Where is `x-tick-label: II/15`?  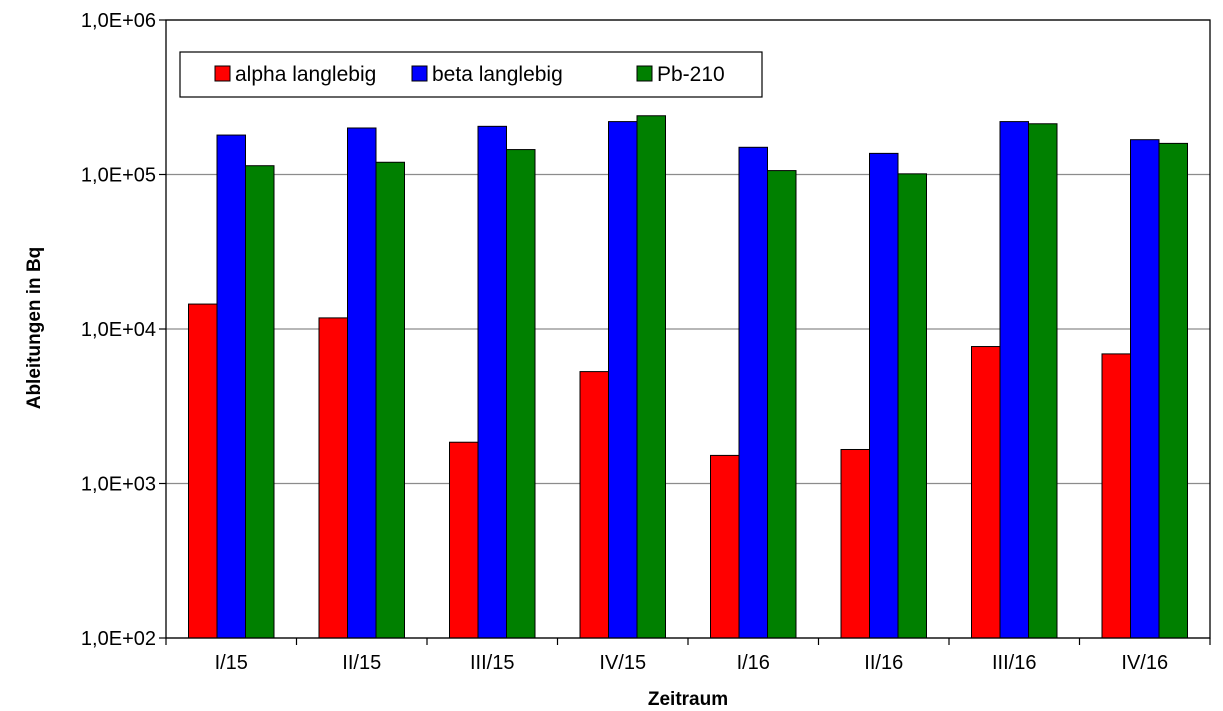 x-tick-label: II/15 is located at coordinates (361, 663).